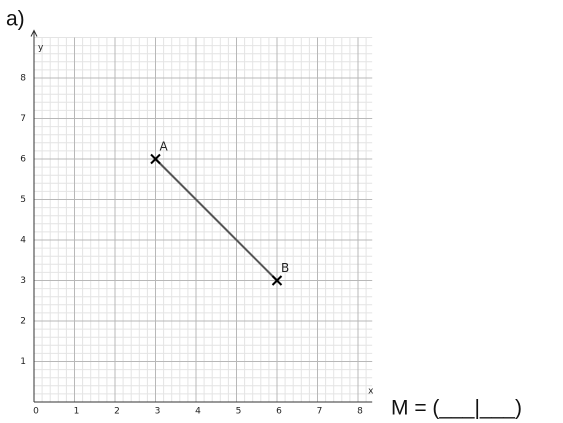 The width and height of the screenshot is (563, 423). I want to click on answer-line: M = (___|___), so click(456, 408).